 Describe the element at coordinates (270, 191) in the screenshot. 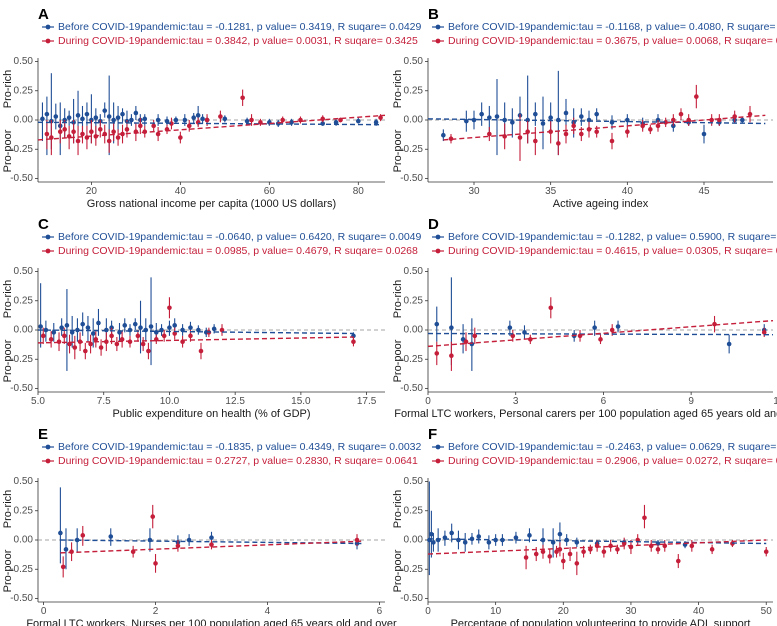

I see `x-tick-label: 60` at that location.